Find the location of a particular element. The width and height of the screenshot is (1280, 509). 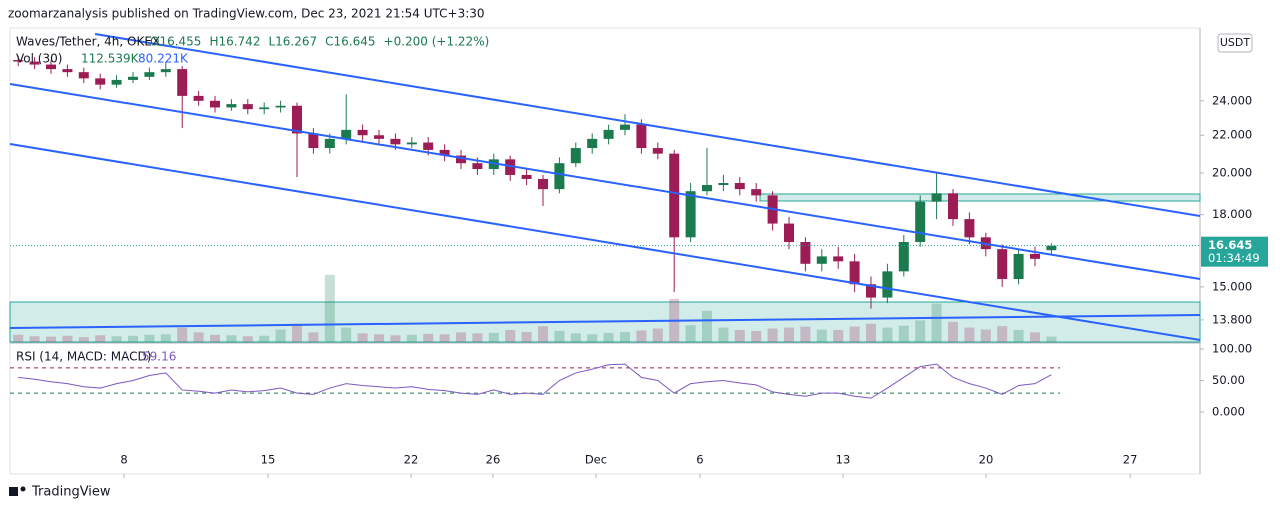

trend-line is located at coordinates (605, 321).